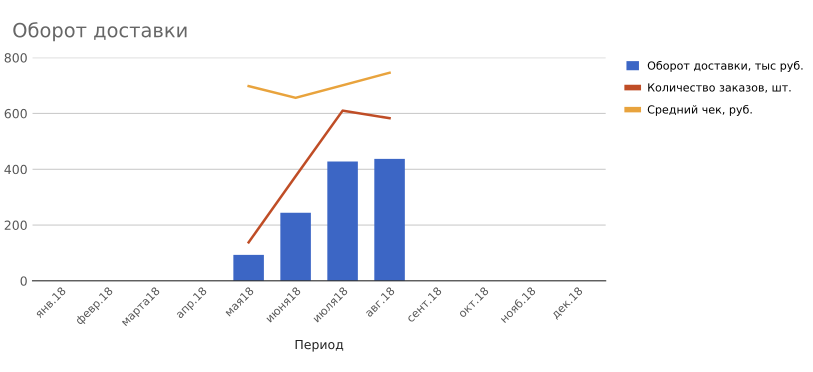 This screenshot has height=372, width=813. What do you see at coordinates (725, 66) in the screenshot?
I see `legend-label: Оборот доставки, тыс руб.` at bounding box center [725, 66].